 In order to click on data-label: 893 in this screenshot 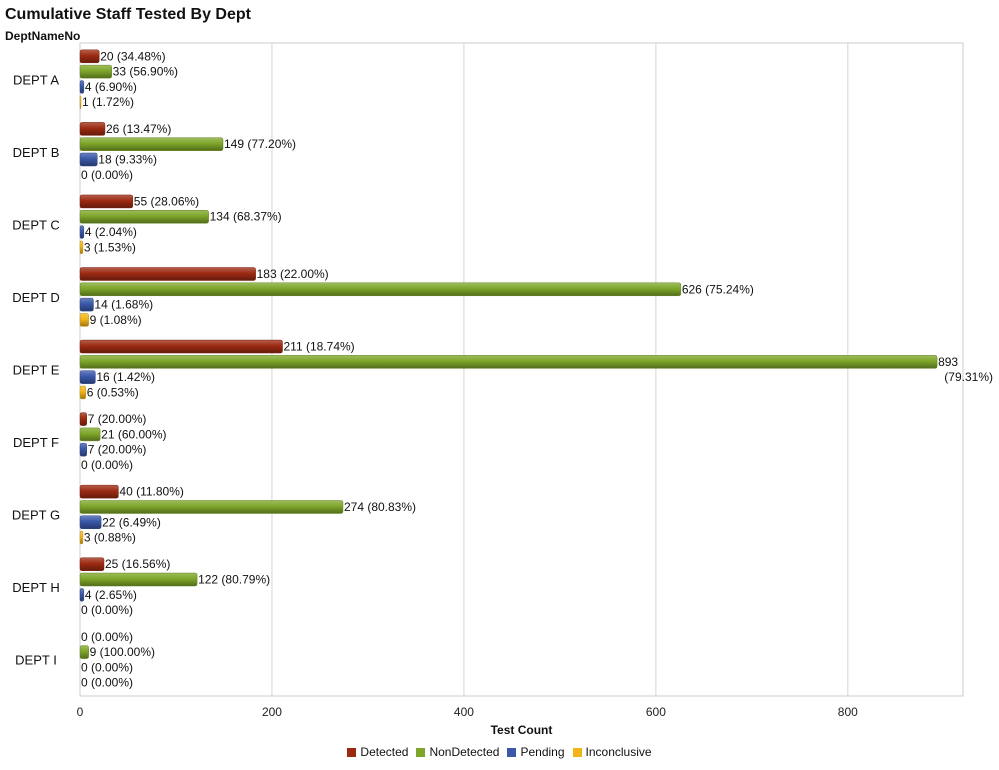, I will do `click(948, 362)`.